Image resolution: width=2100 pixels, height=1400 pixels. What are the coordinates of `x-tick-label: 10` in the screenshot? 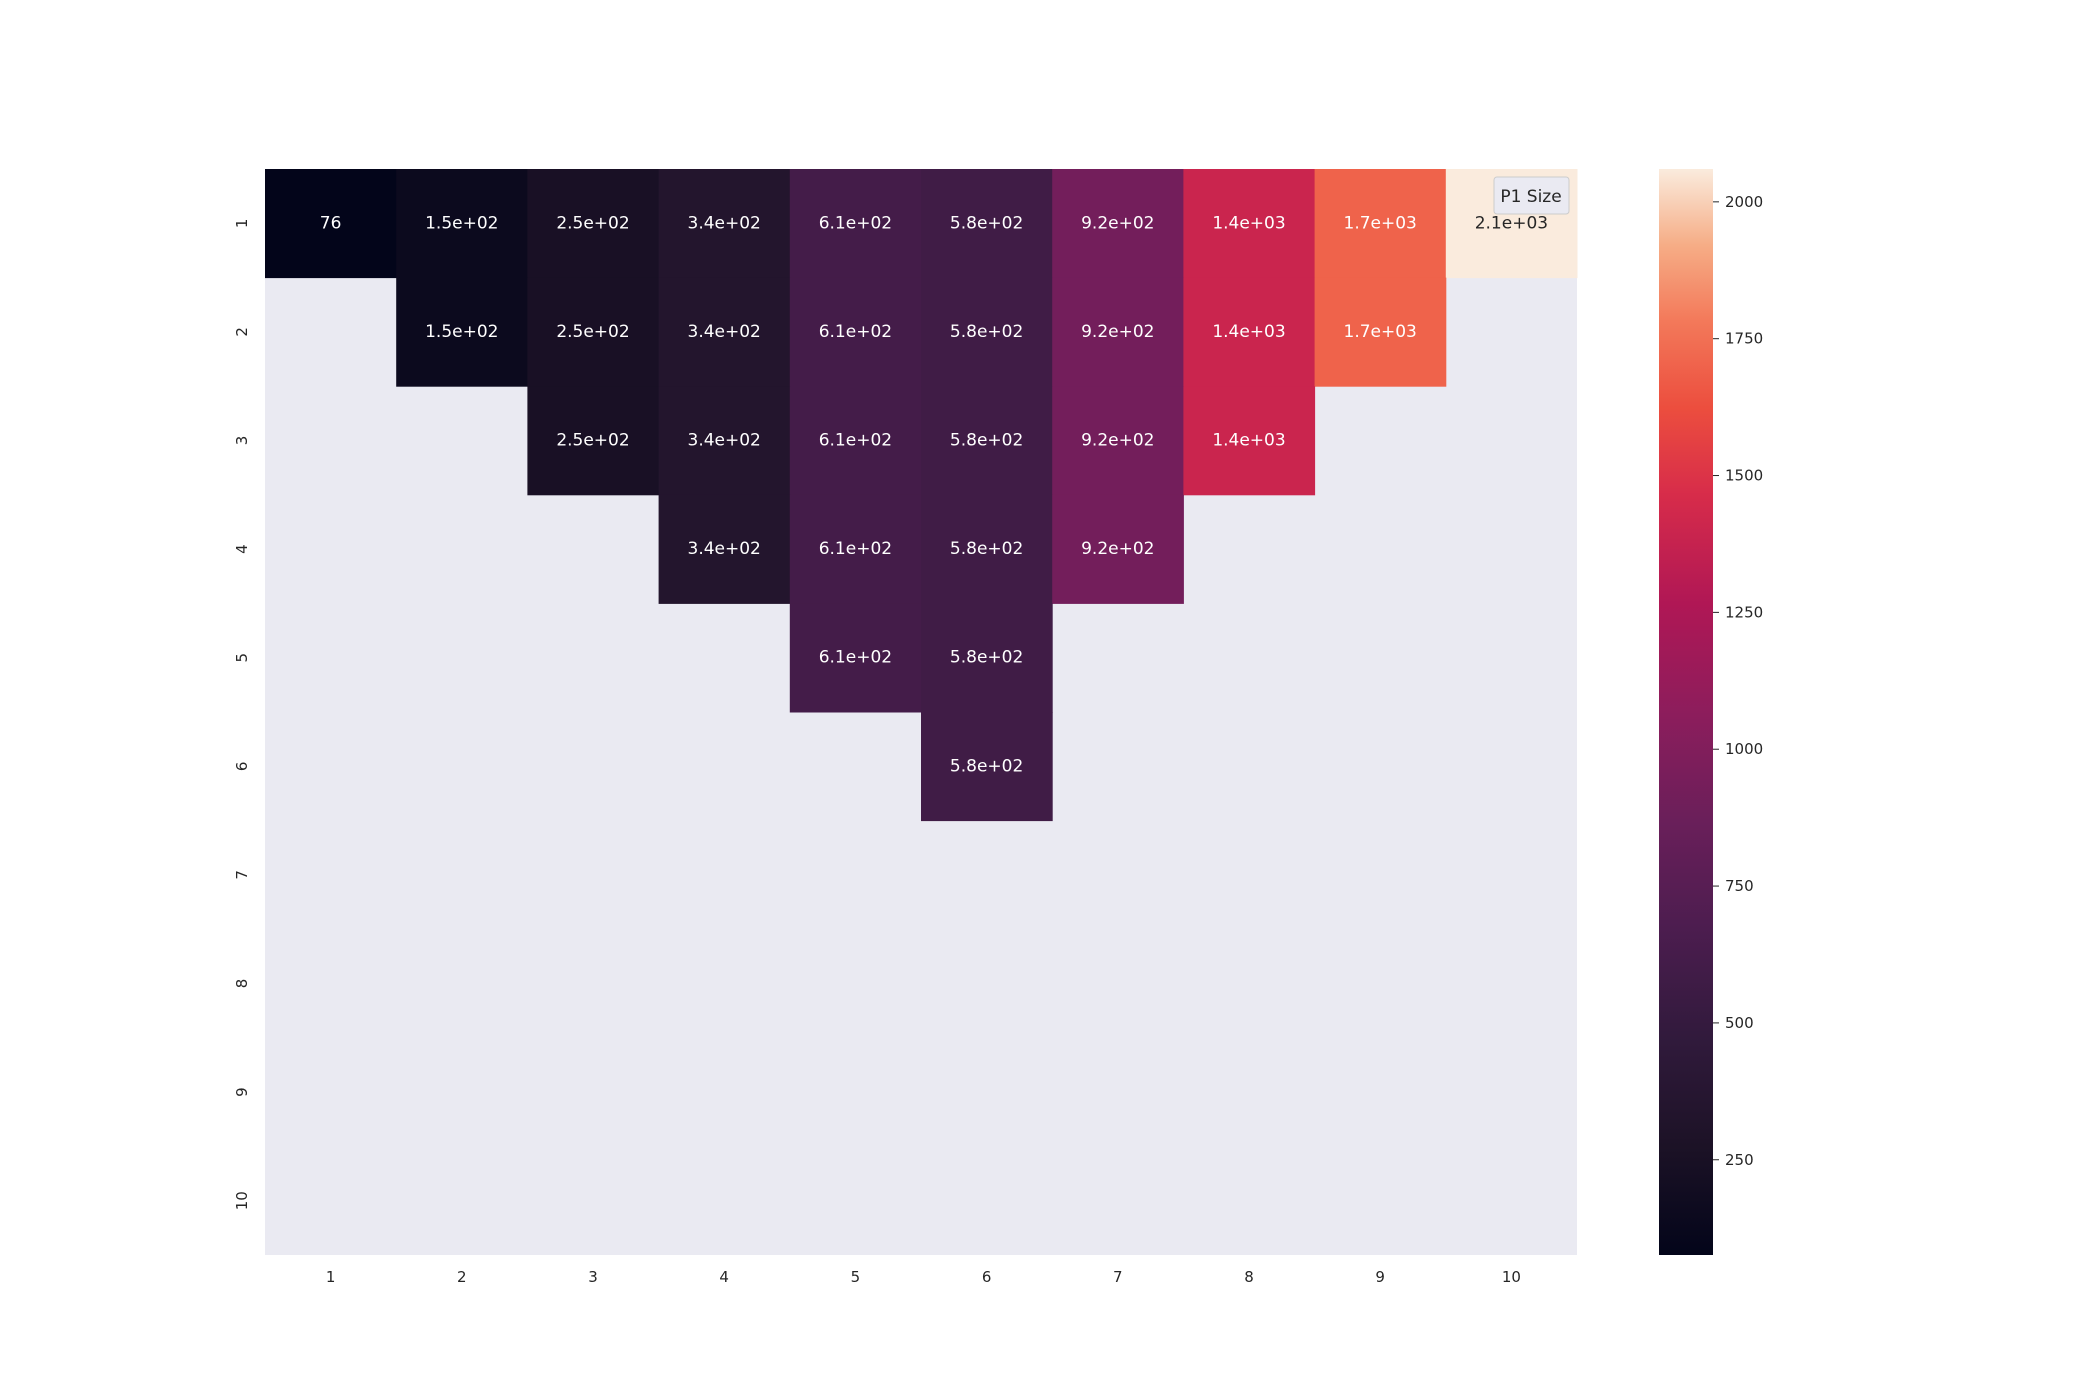 It's located at (1511, 1277).